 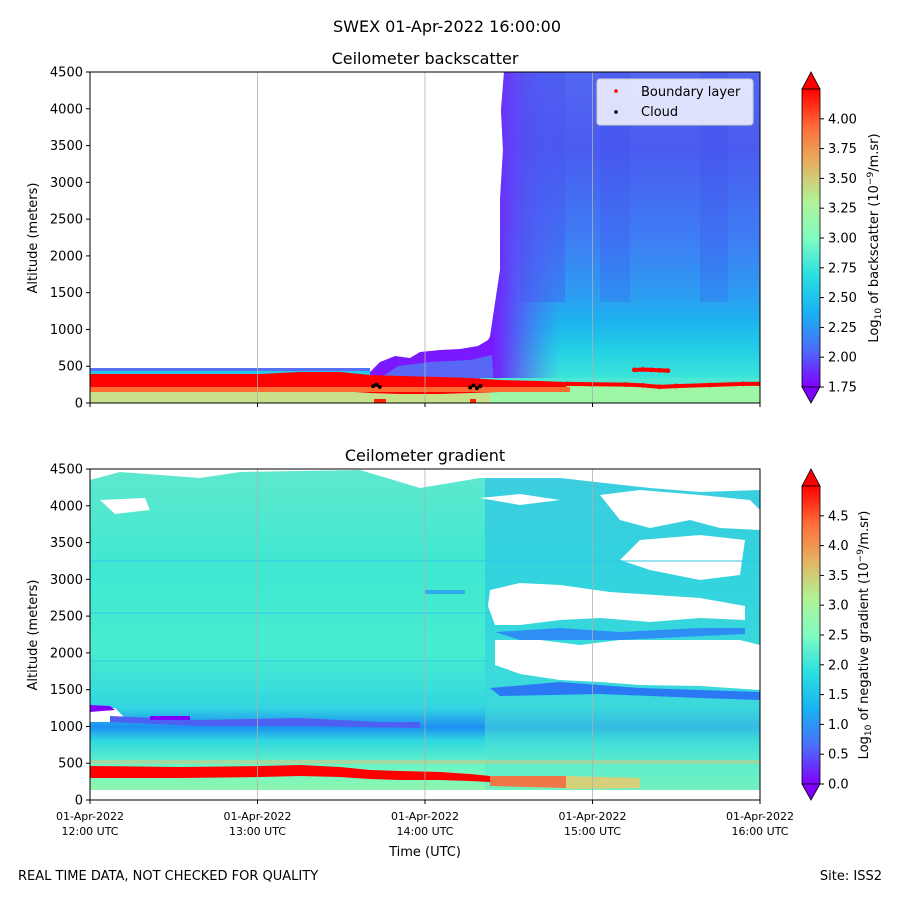 I want to click on gradient-colorbar-tick-label: 2.5, so click(x=838, y=636).